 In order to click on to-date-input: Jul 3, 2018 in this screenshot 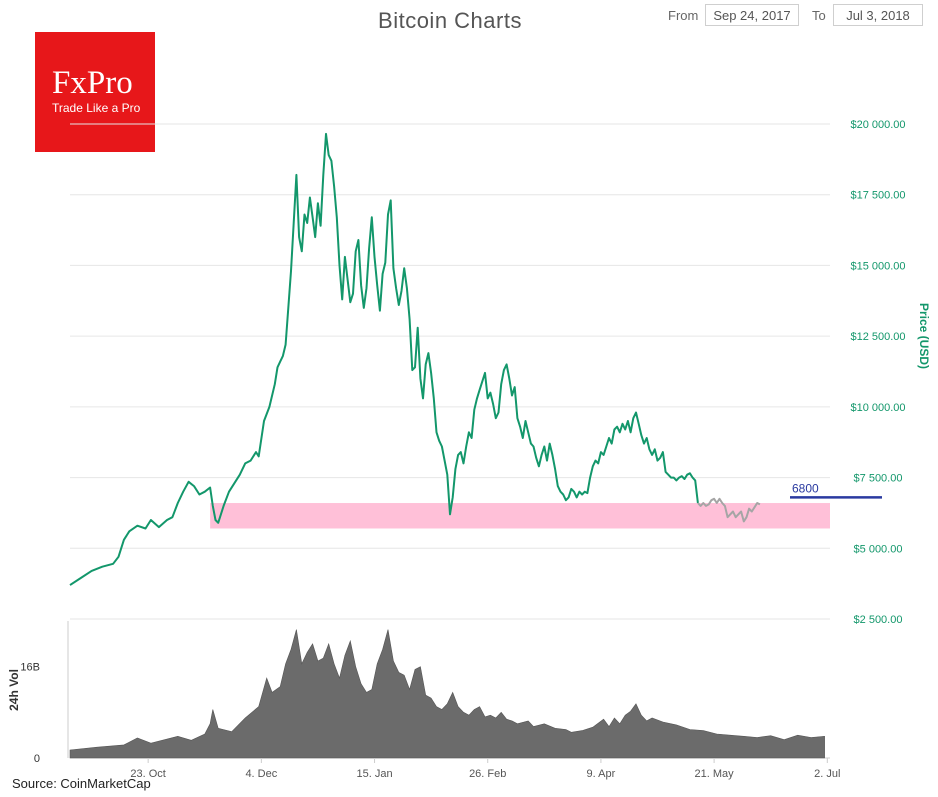, I will do `click(878, 15)`.